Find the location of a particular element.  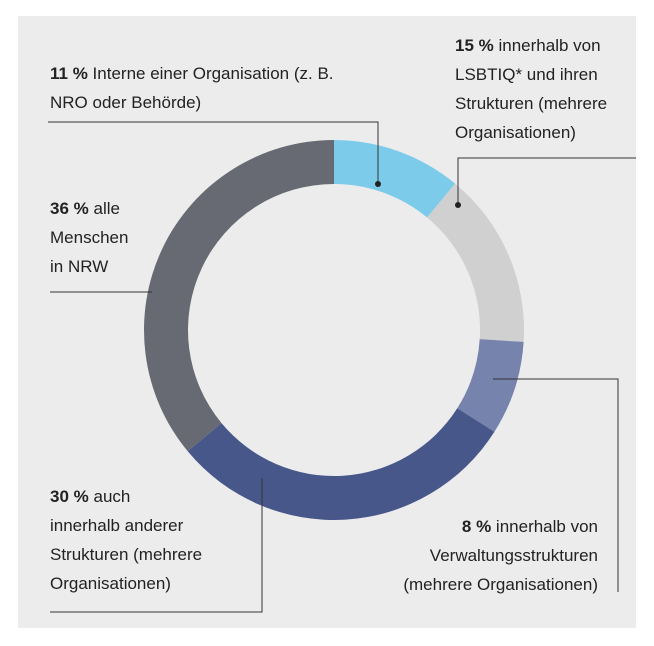

value-label: 8 % is located at coordinates (476, 526).